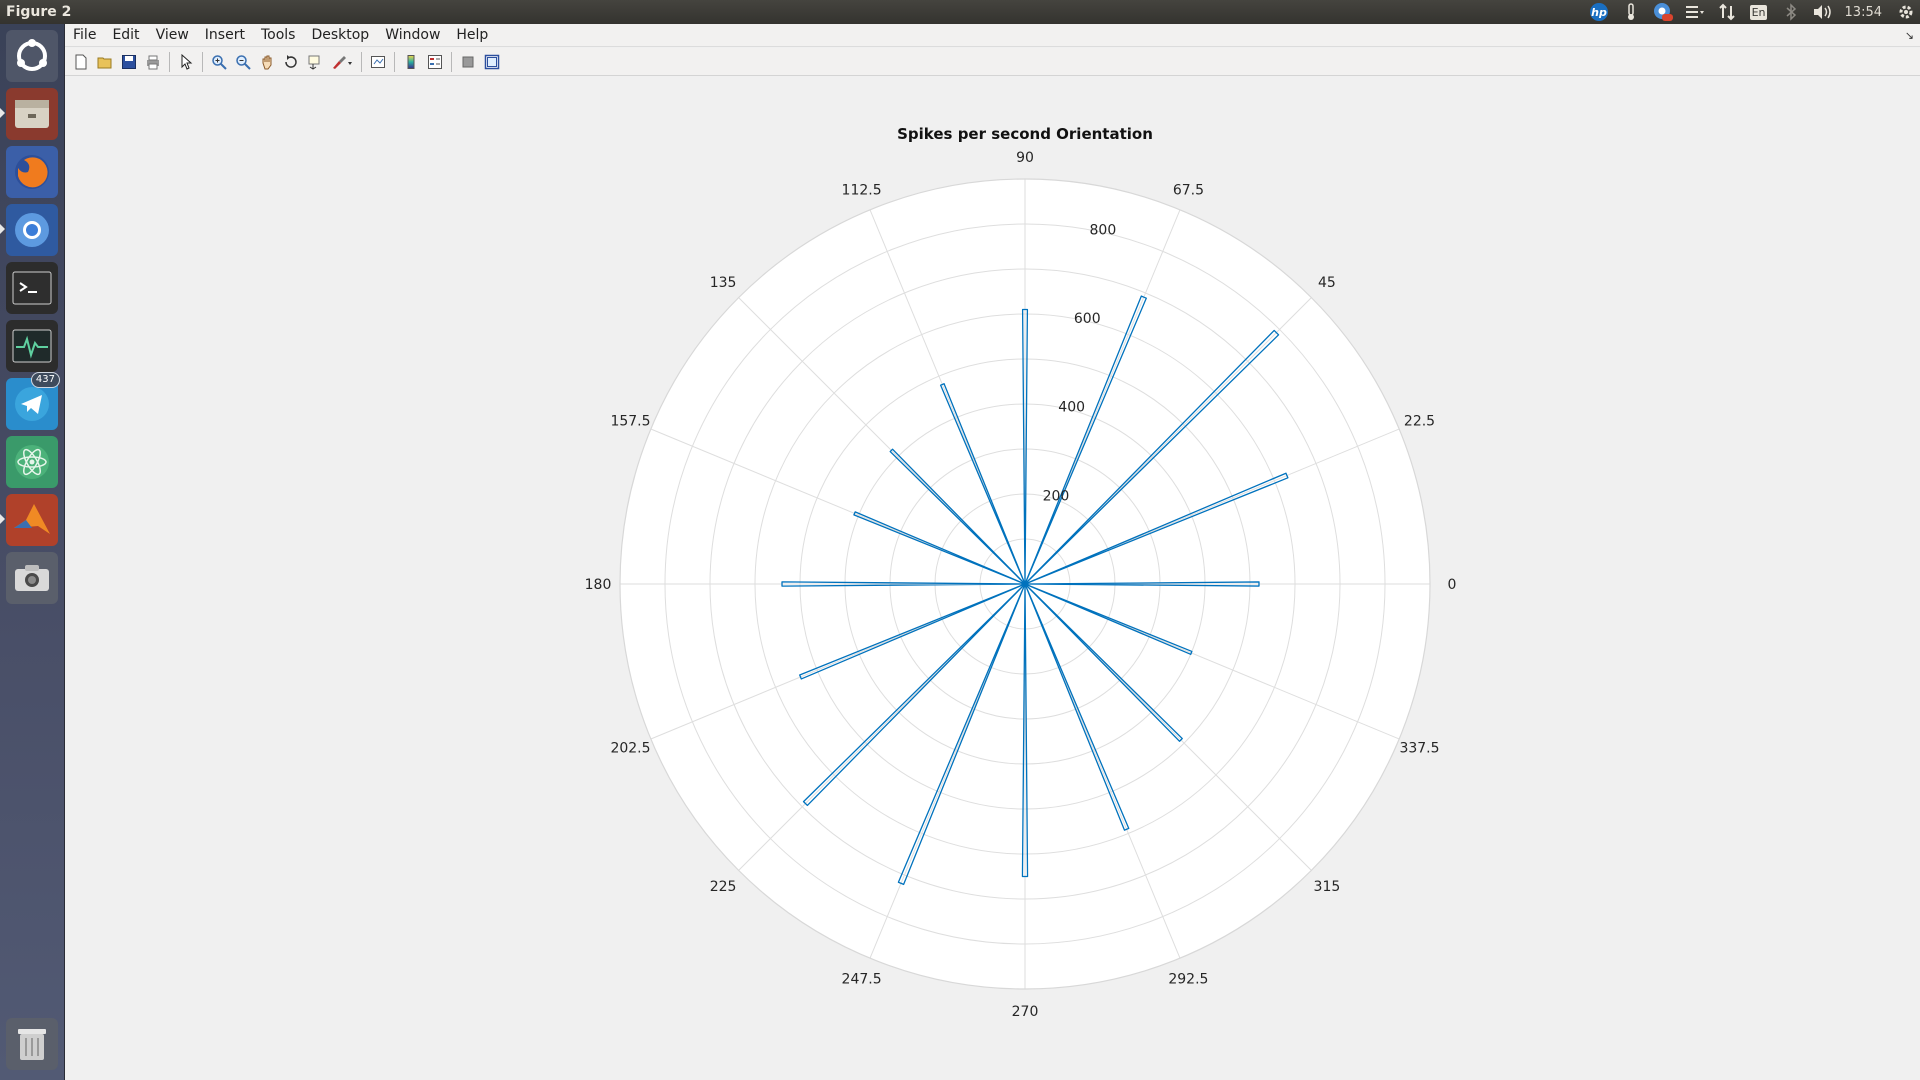 The width and height of the screenshot is (1920, 1080). Describe the element at coordinates (1452, 585) in the screenshot. I see `theta-tick-label: 0` at that location.